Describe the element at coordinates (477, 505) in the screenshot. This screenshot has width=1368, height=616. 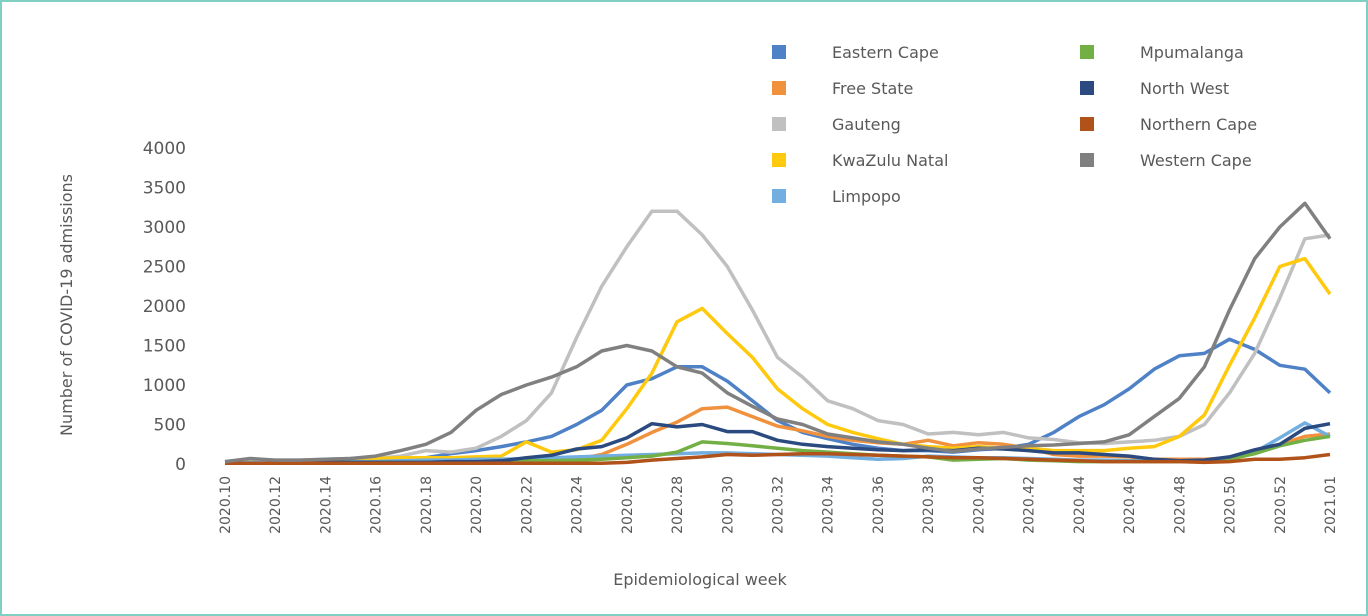
I see `x-tick-label: 2020.20` at that location.